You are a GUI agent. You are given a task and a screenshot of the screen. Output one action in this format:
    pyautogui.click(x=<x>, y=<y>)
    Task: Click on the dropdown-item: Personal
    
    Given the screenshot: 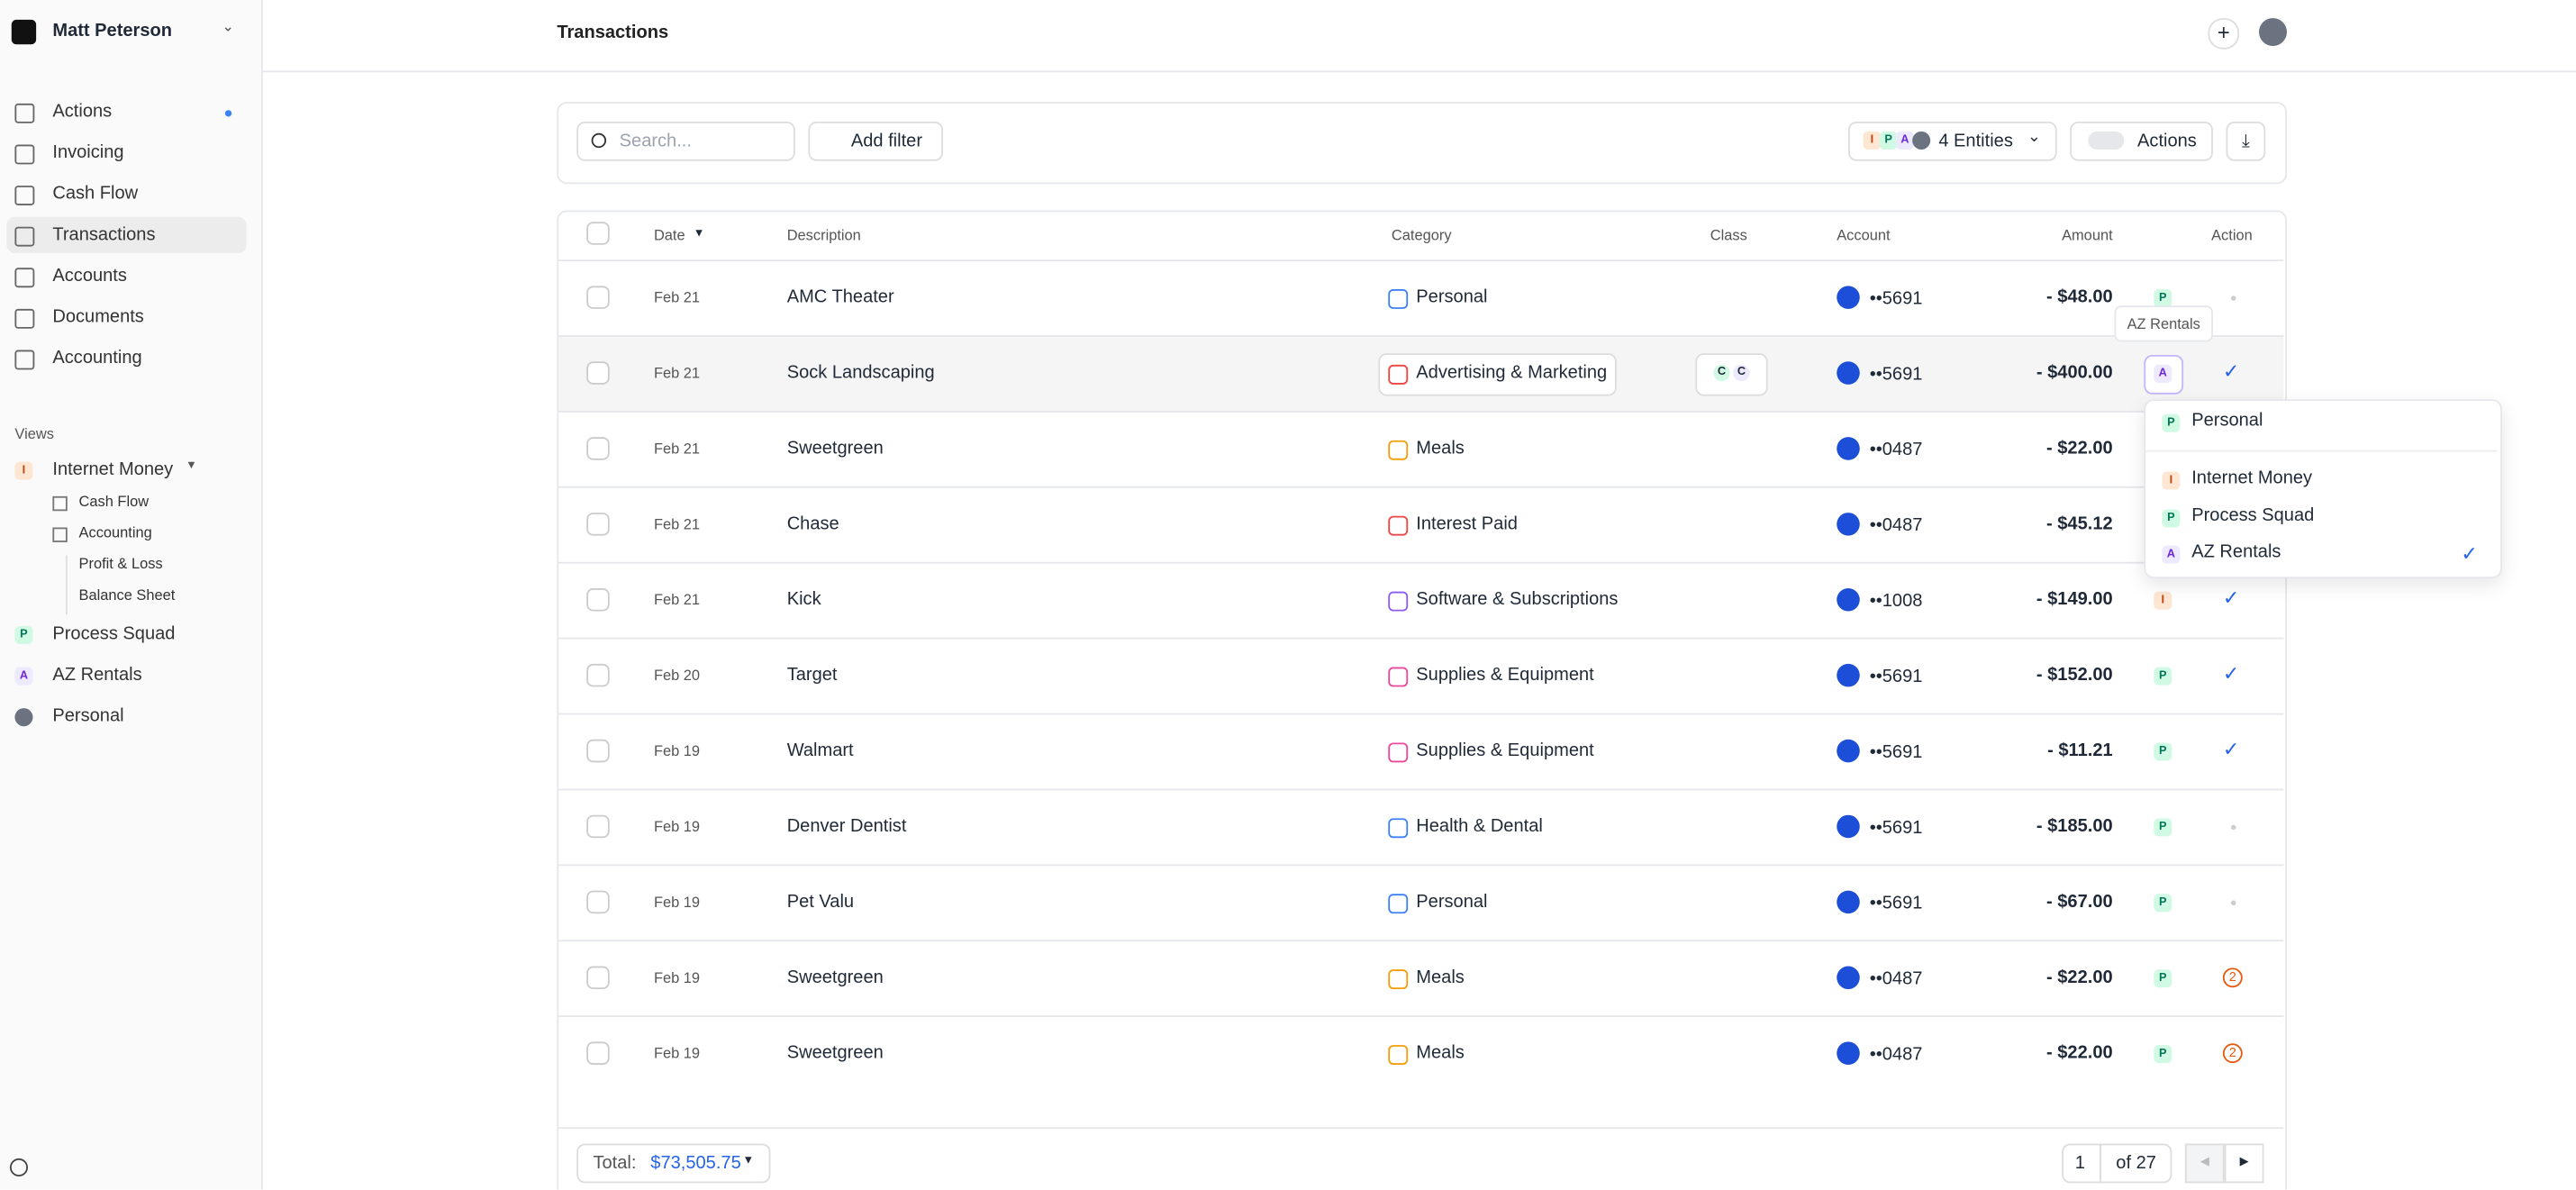 What is the action you would take?
    pyautogui.click(x=2227, y=421)
    